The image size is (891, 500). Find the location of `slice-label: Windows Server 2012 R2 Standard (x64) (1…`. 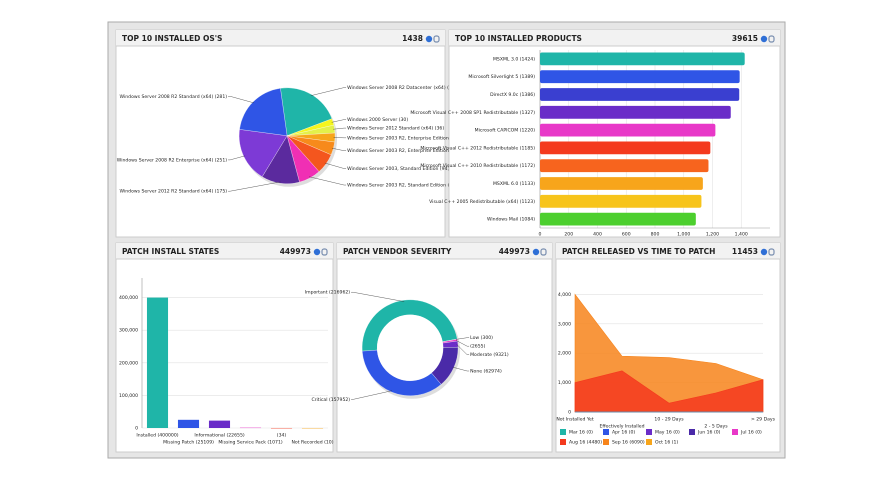

slice-label: Windows Server 2012 R2 Standard (x64) (1… is located at coordinates (174, 192).